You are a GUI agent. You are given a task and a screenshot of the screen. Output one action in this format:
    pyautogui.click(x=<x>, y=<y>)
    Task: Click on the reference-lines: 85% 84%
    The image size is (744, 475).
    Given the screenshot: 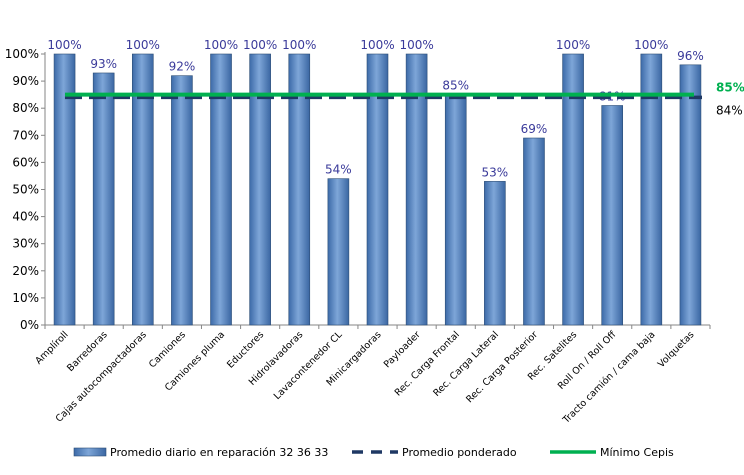 What is the action you would take?
    pyautogui.click(x=404, y=99)
    